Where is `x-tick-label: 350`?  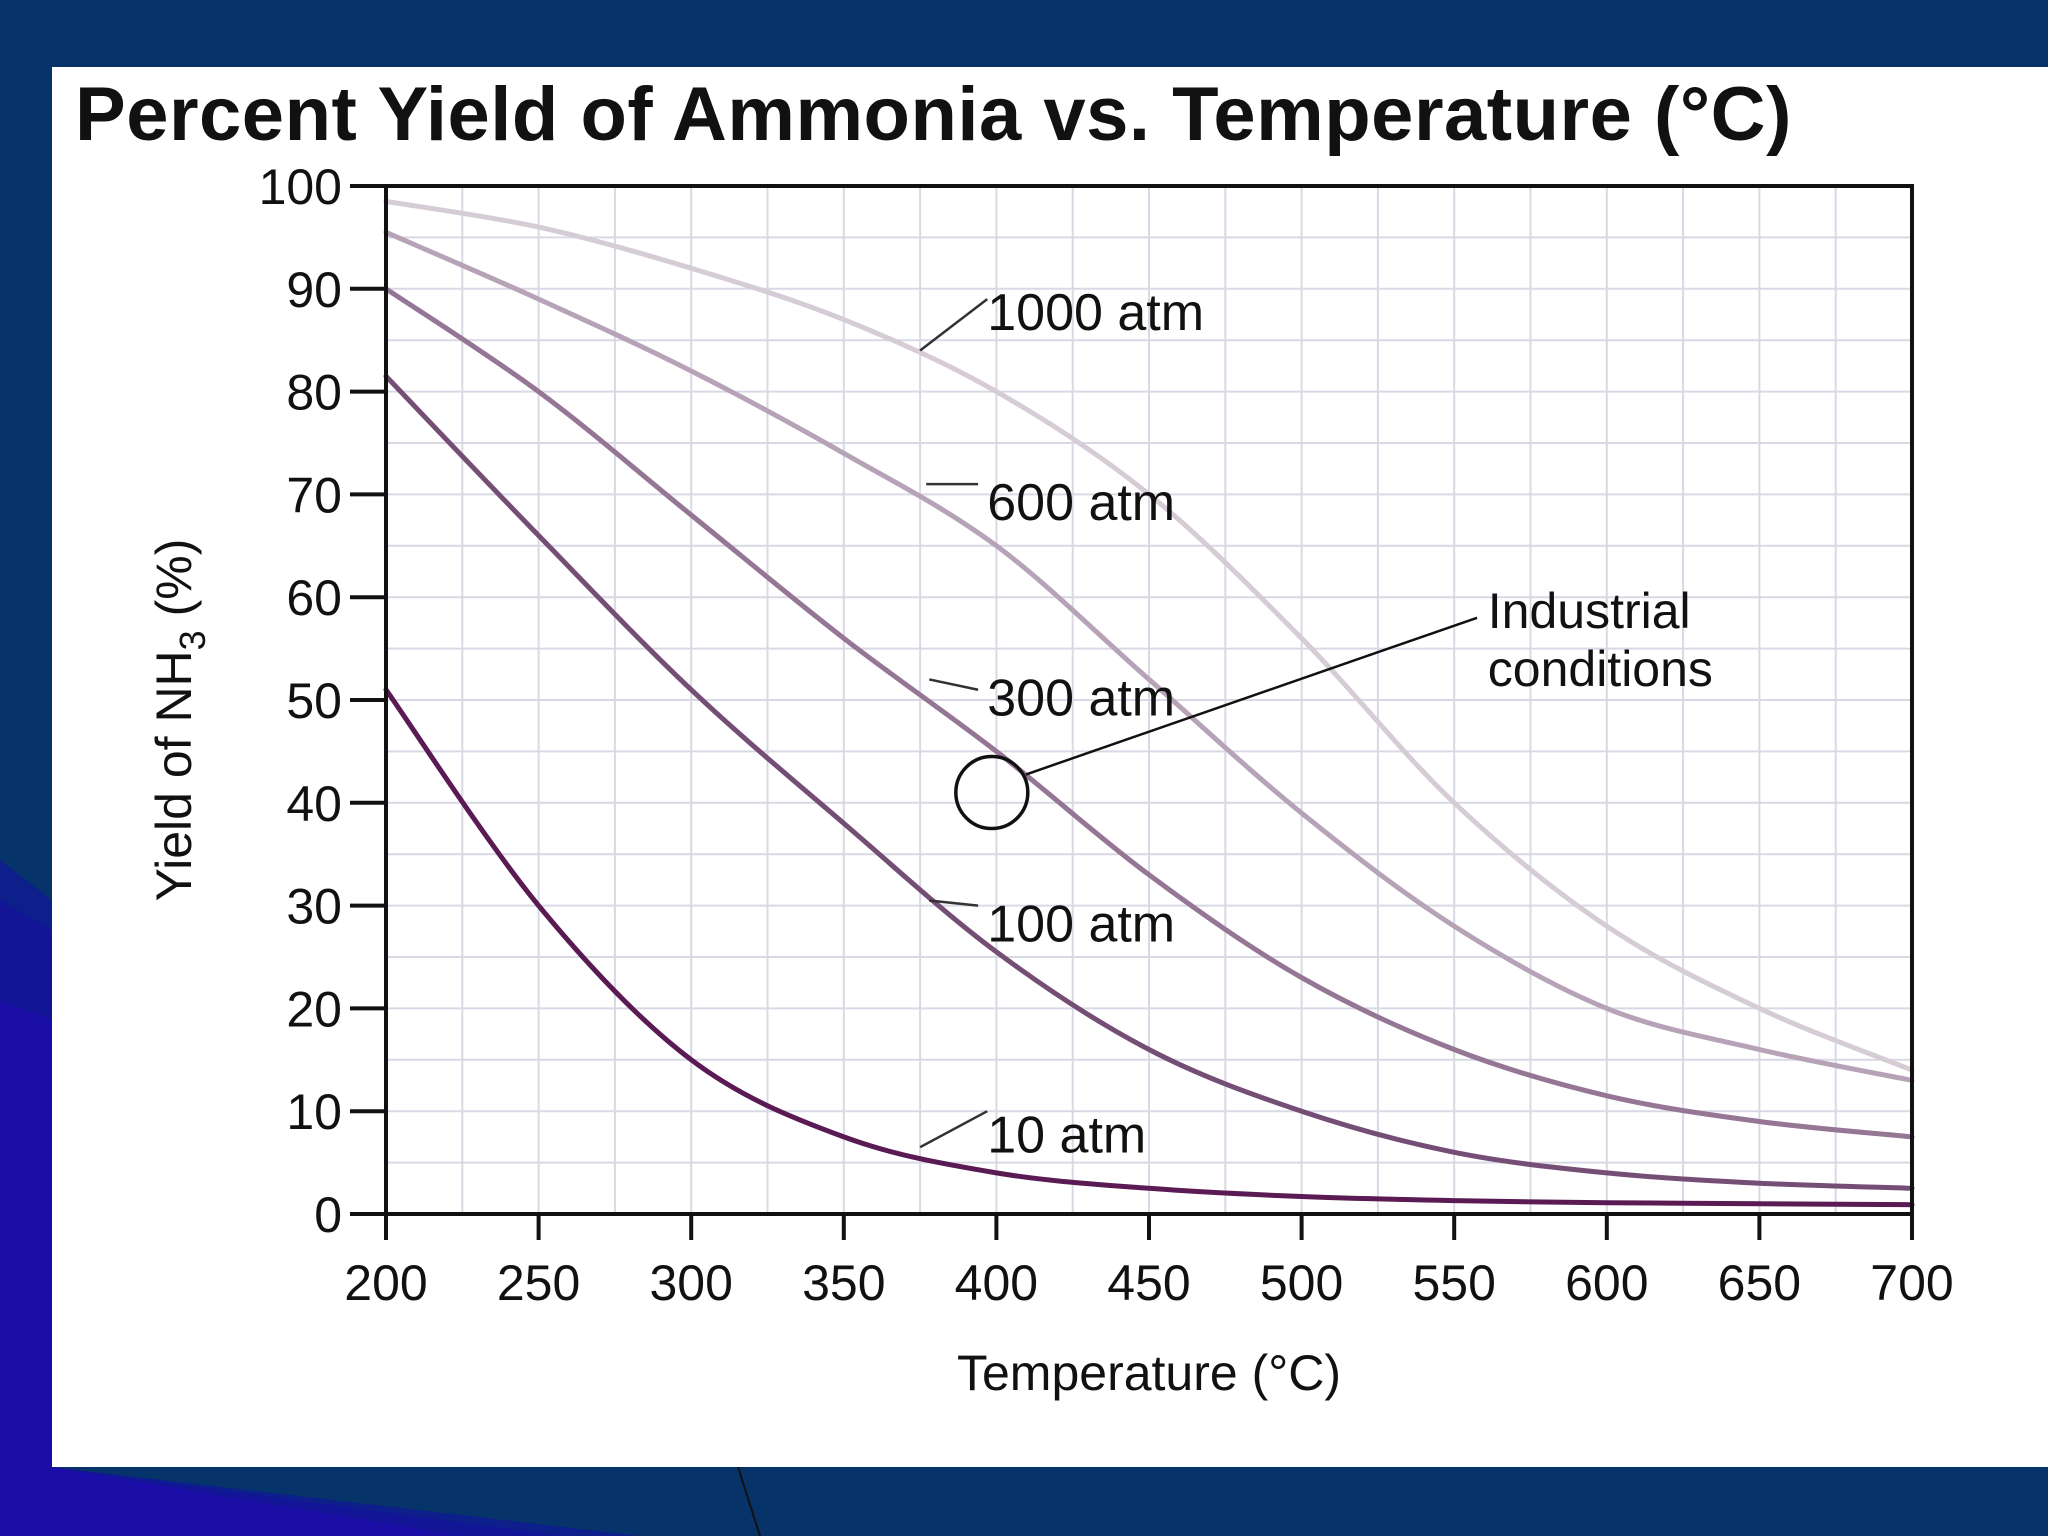
x-tick-label: 350 is located at coordinates (843, 1283).